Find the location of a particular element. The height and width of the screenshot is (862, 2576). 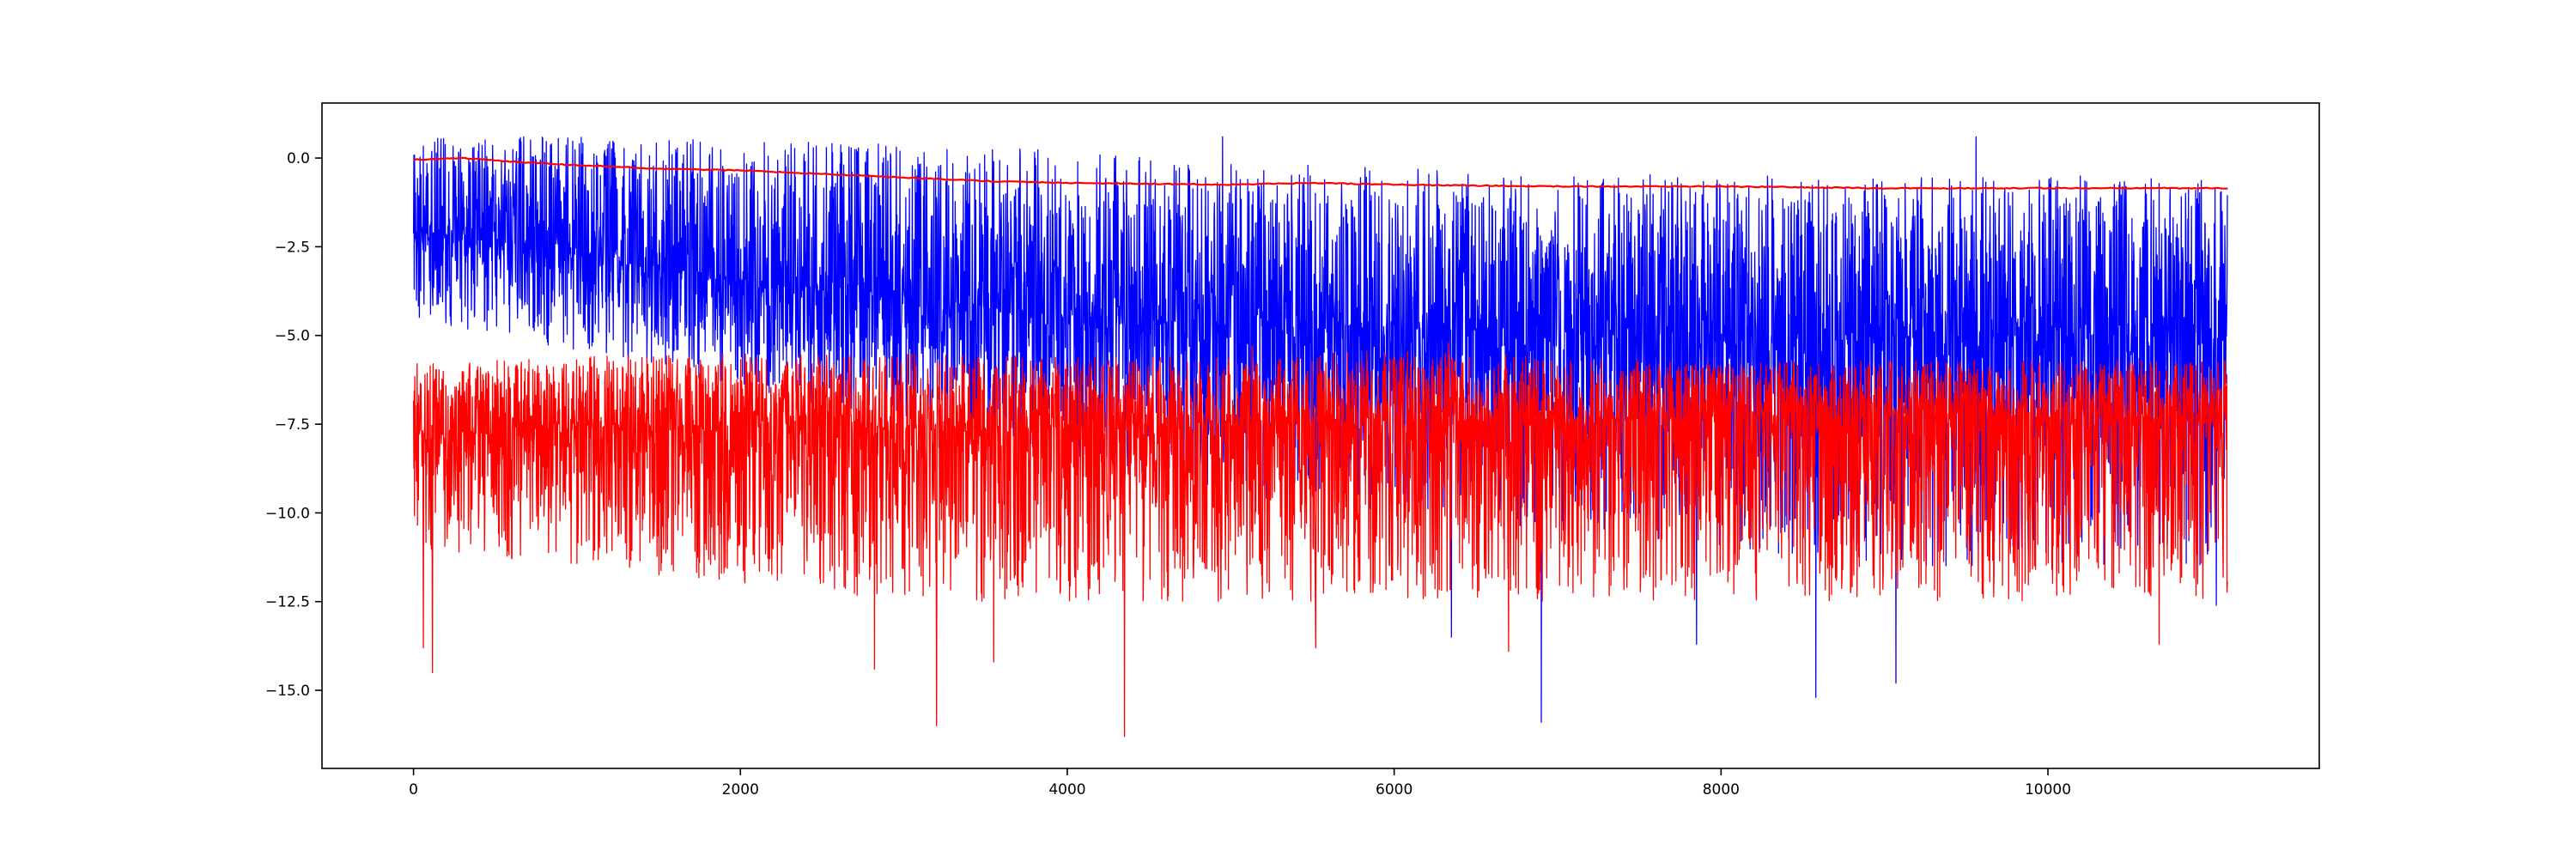

y-tick-label: −2.5 is located at coordinates (292, 247).